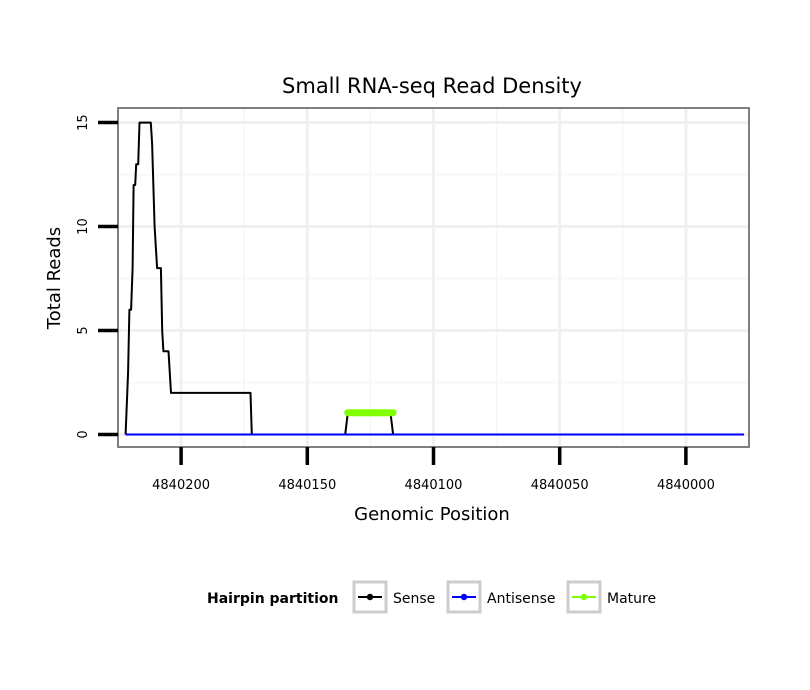 This screenshot has height=690, width=810. Describe the element at coordinates (97, 276) in the screenshot. I see `y-axis-ticks: 0 5 10 15` at that location.